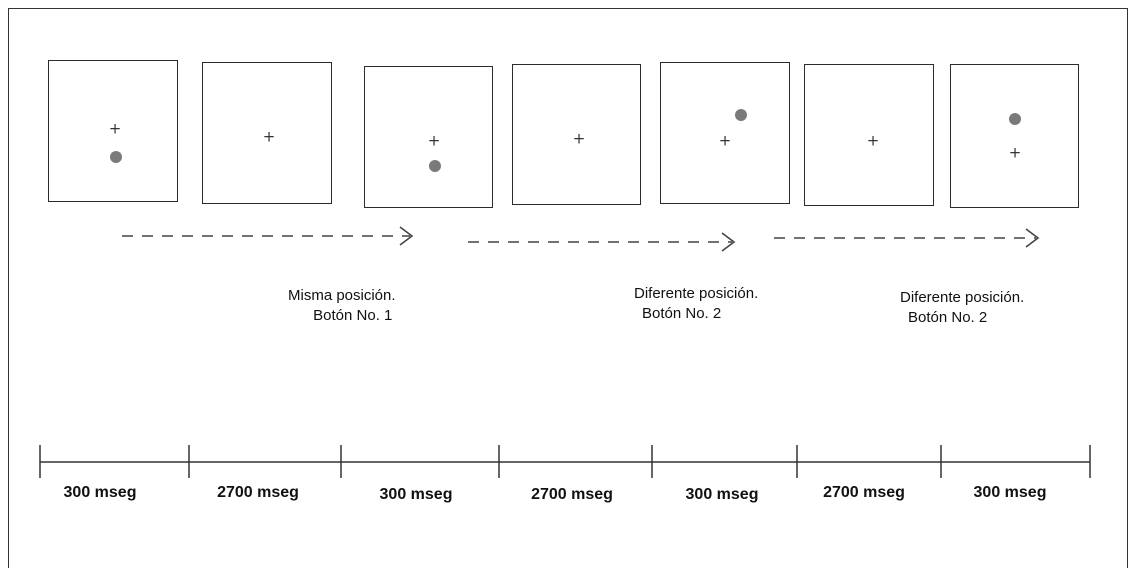 The height and width of the screenshot is (568, 1136). Describe the element at coordinates (416, 494) in the screenshot. I see `duration-label-3: 300 mseg` at that location.